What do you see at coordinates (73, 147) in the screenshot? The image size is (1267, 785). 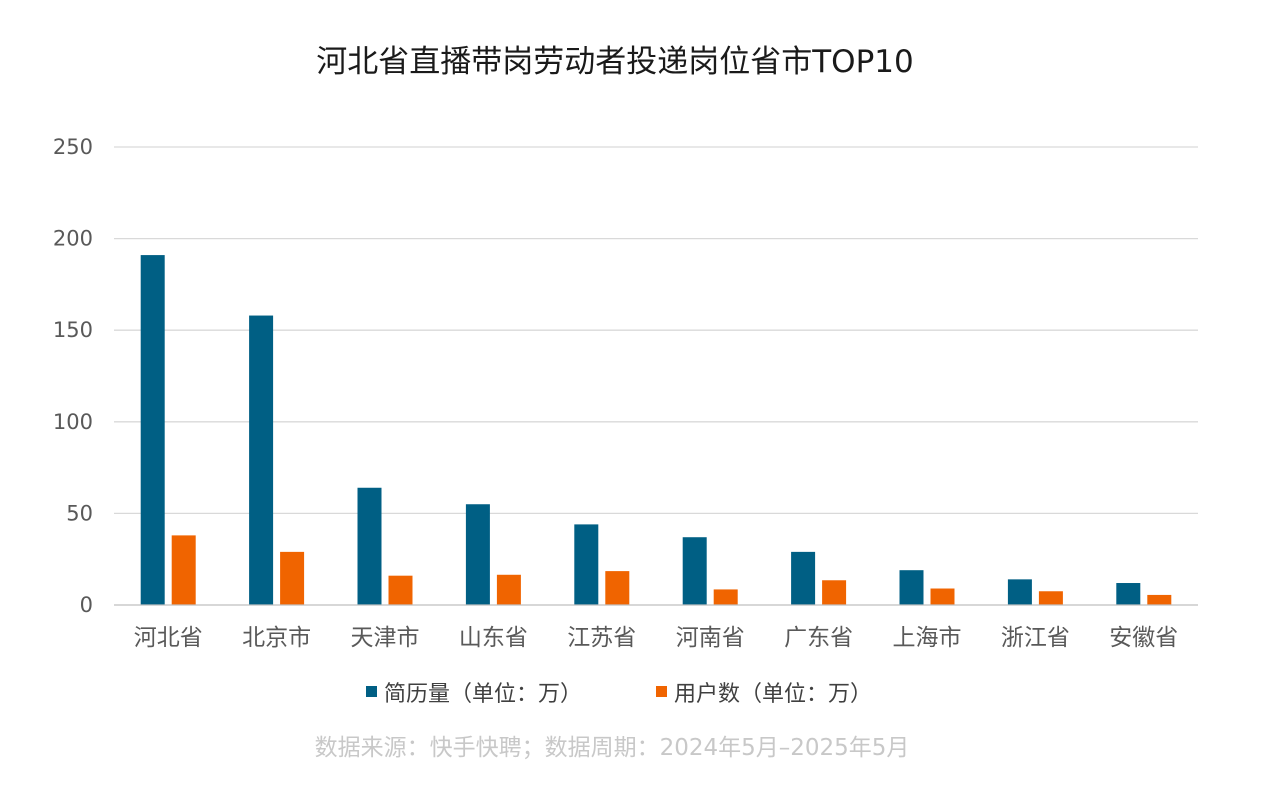 I see `y-tick-label: 250` at bounding box center [73, 147].